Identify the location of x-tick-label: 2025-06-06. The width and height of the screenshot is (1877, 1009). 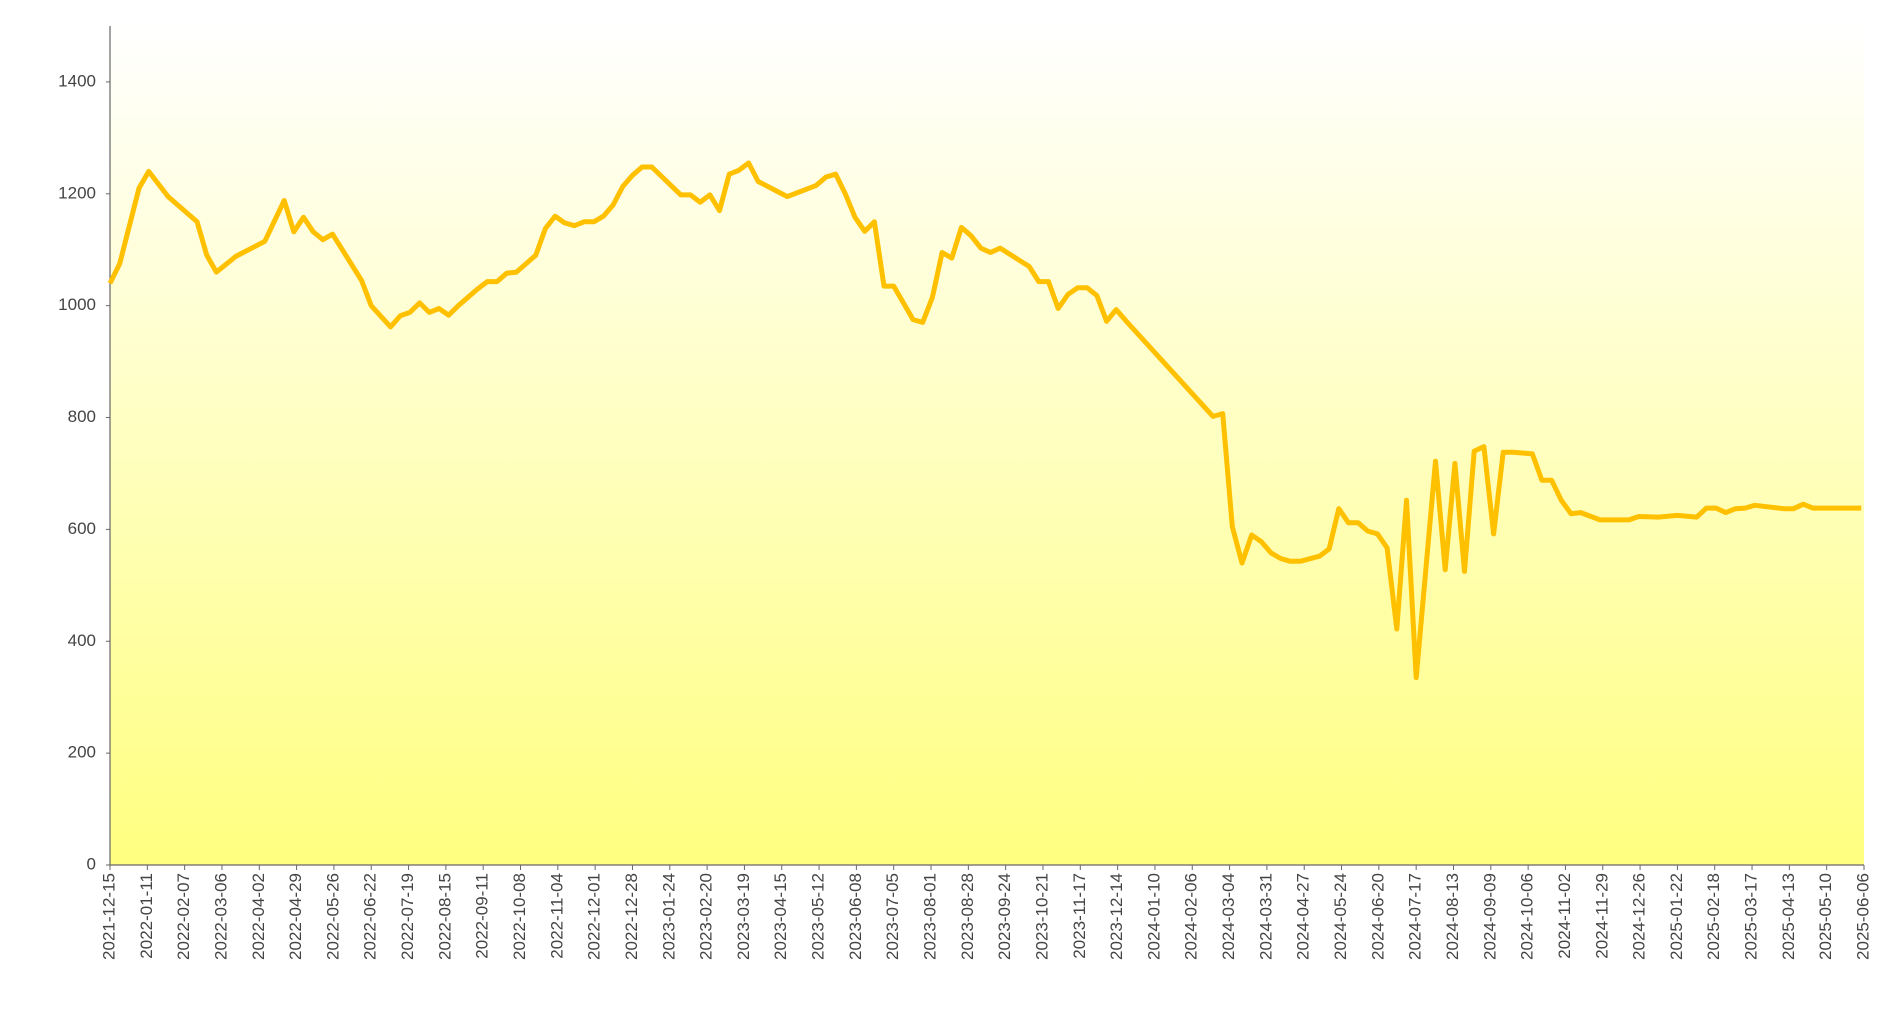
(1862, 916).